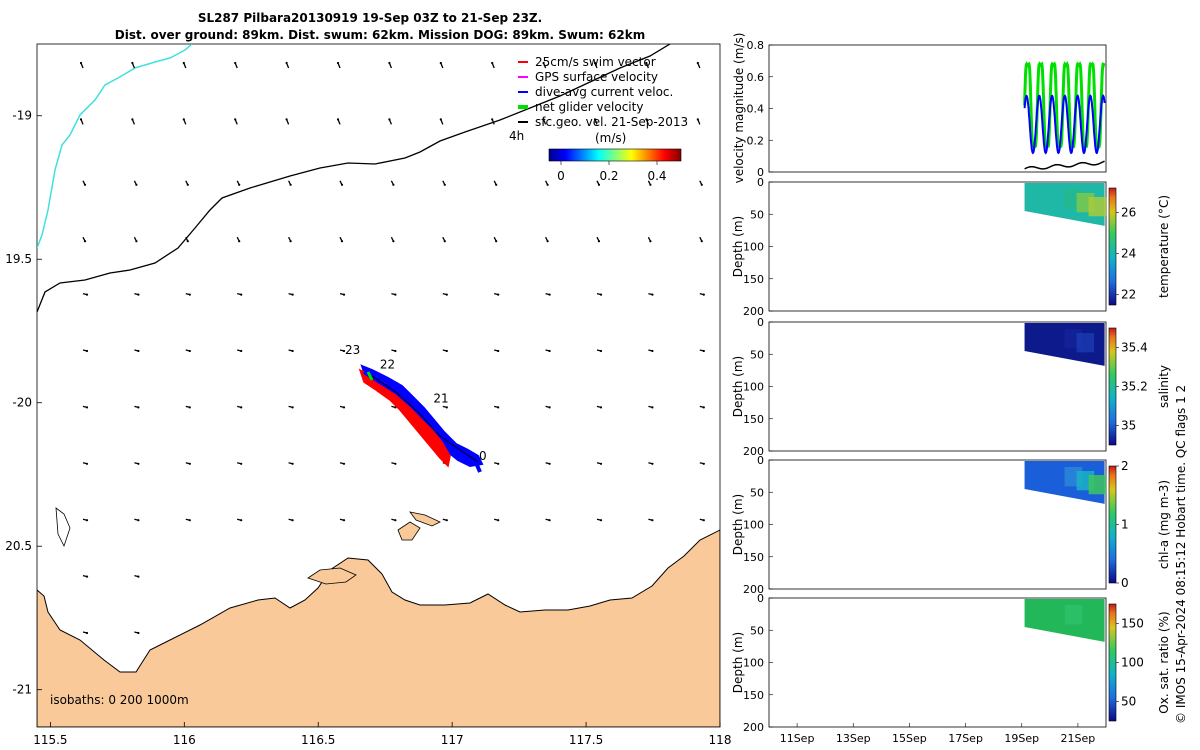 Image resolution: width=1200 pixels, height=750 pixels. Describe the element at coordinates (22, 403) in the screenshot. I see `map-y-tick-label: -20` at that location.